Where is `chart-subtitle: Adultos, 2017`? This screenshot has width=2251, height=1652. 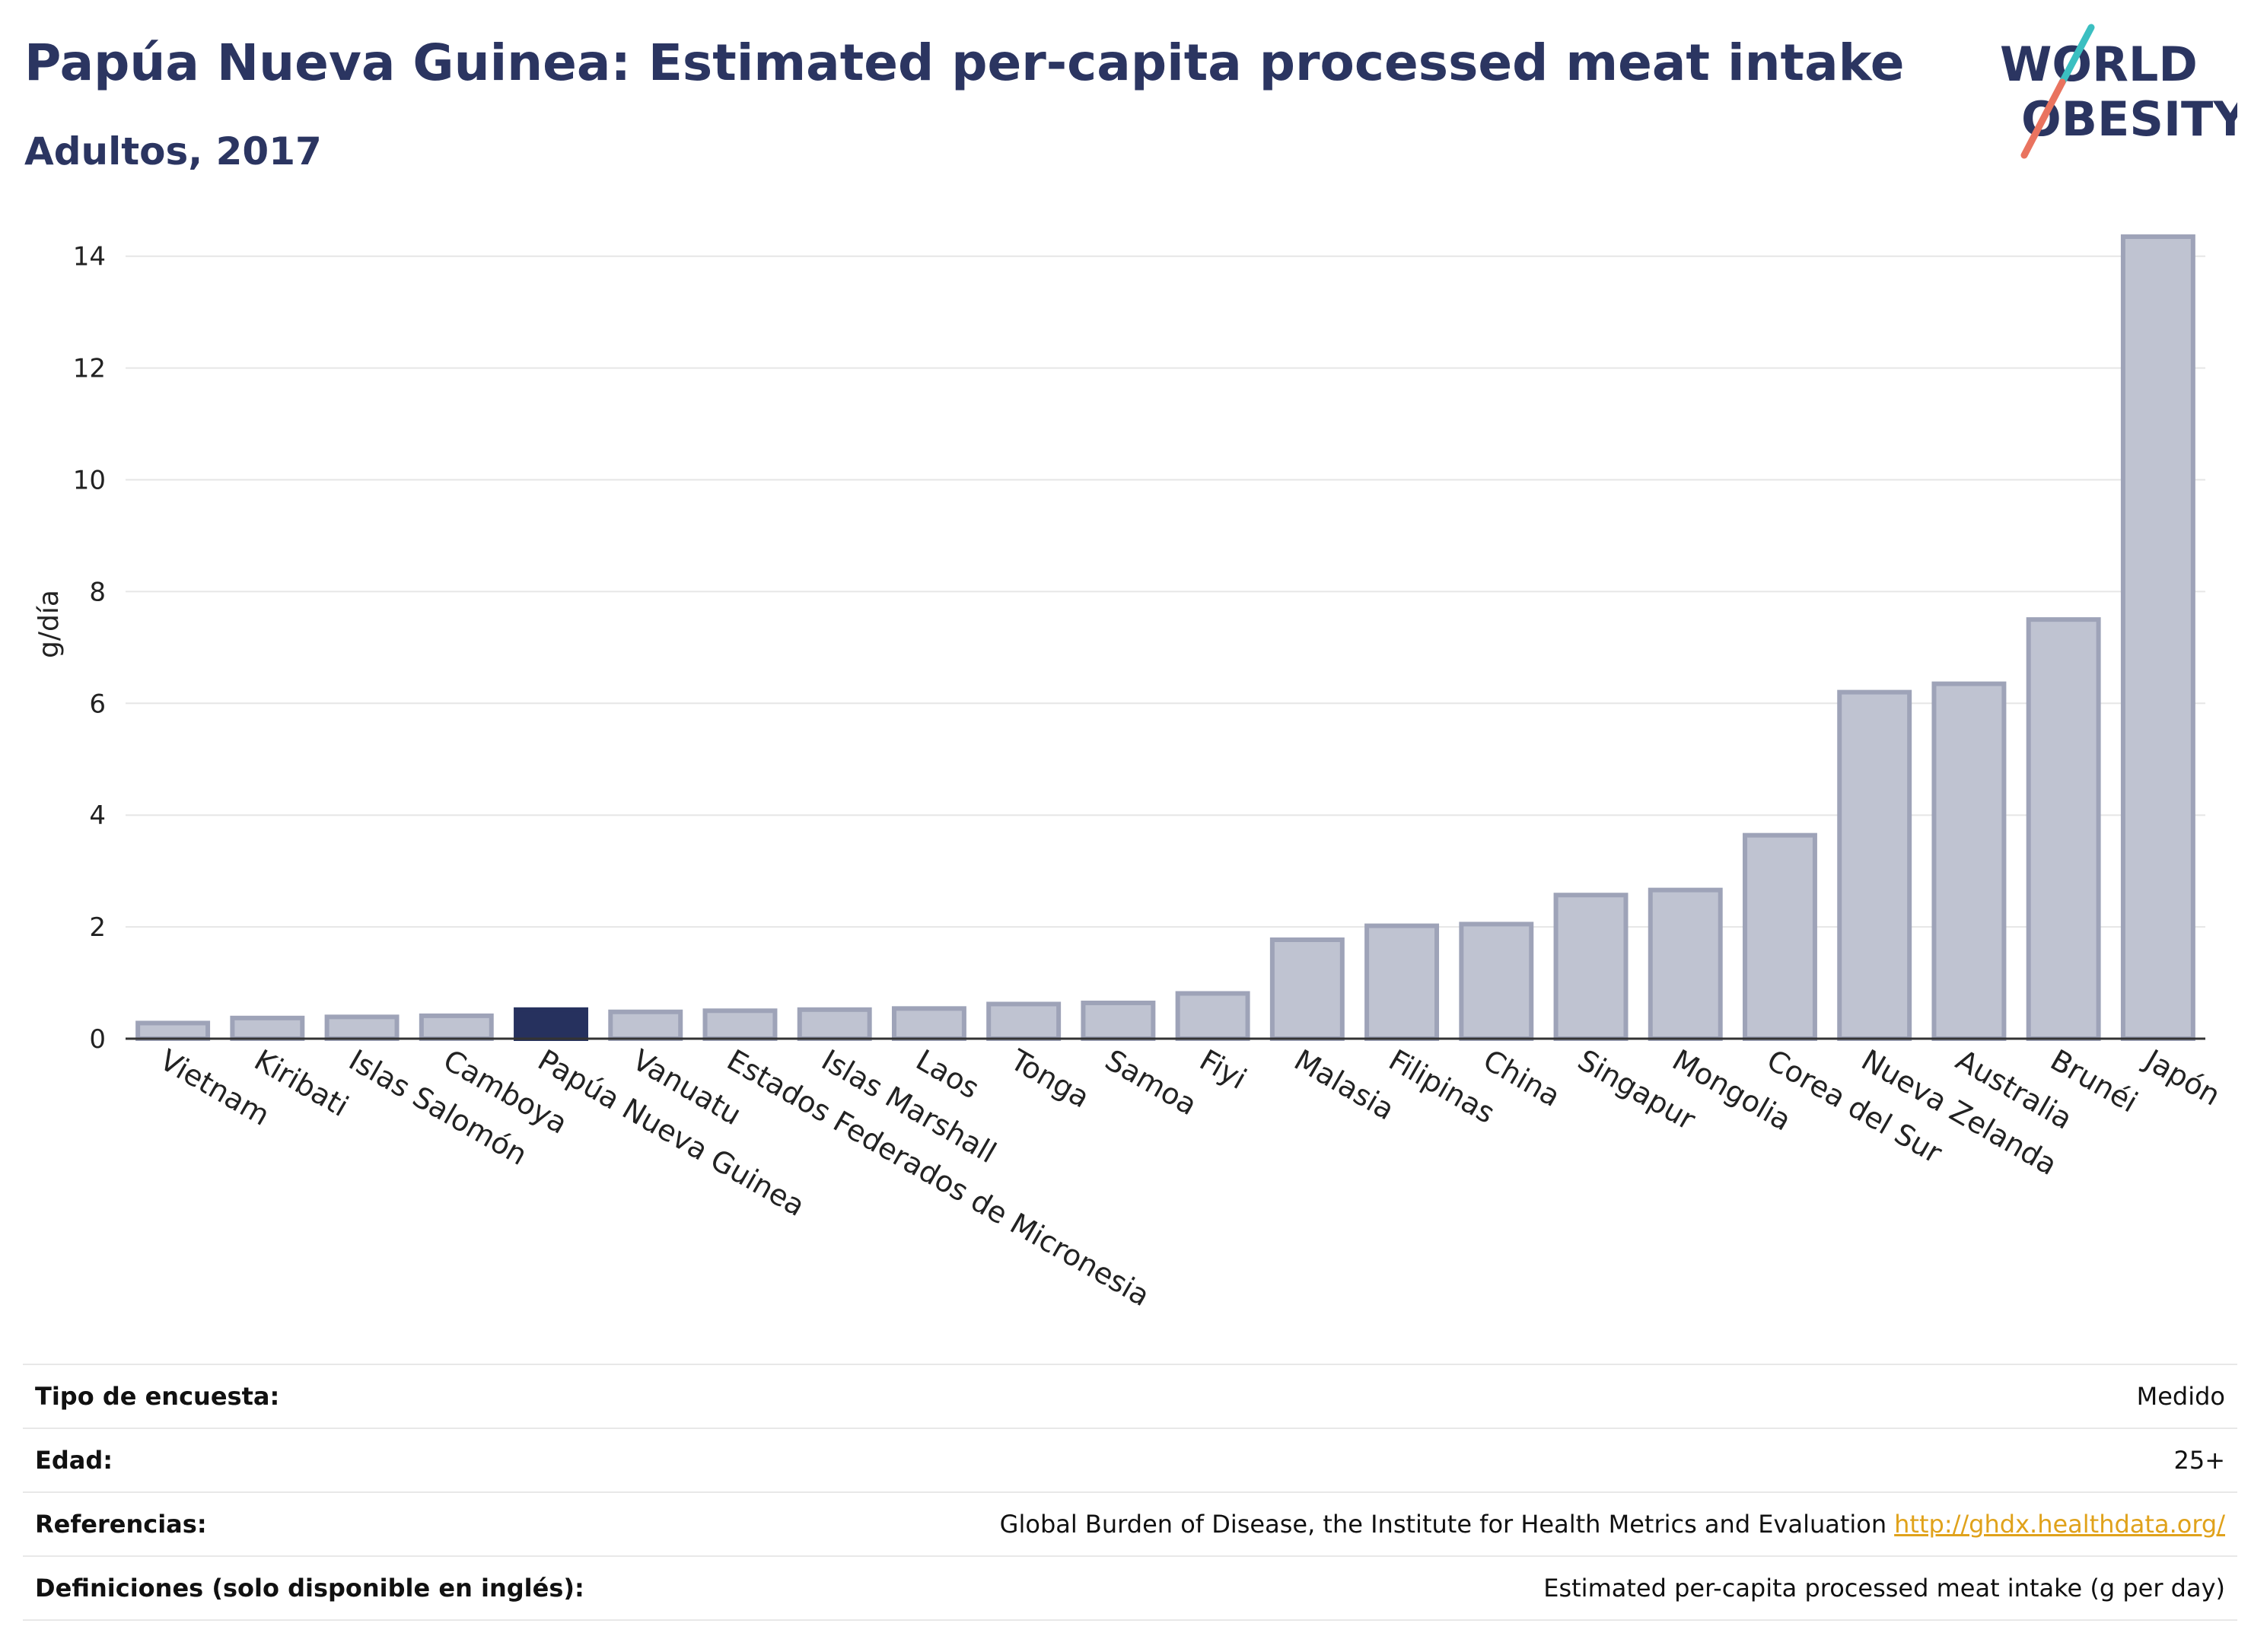 chart-subtitle: Adultos, 2017 is located at coordinates (173, 151).